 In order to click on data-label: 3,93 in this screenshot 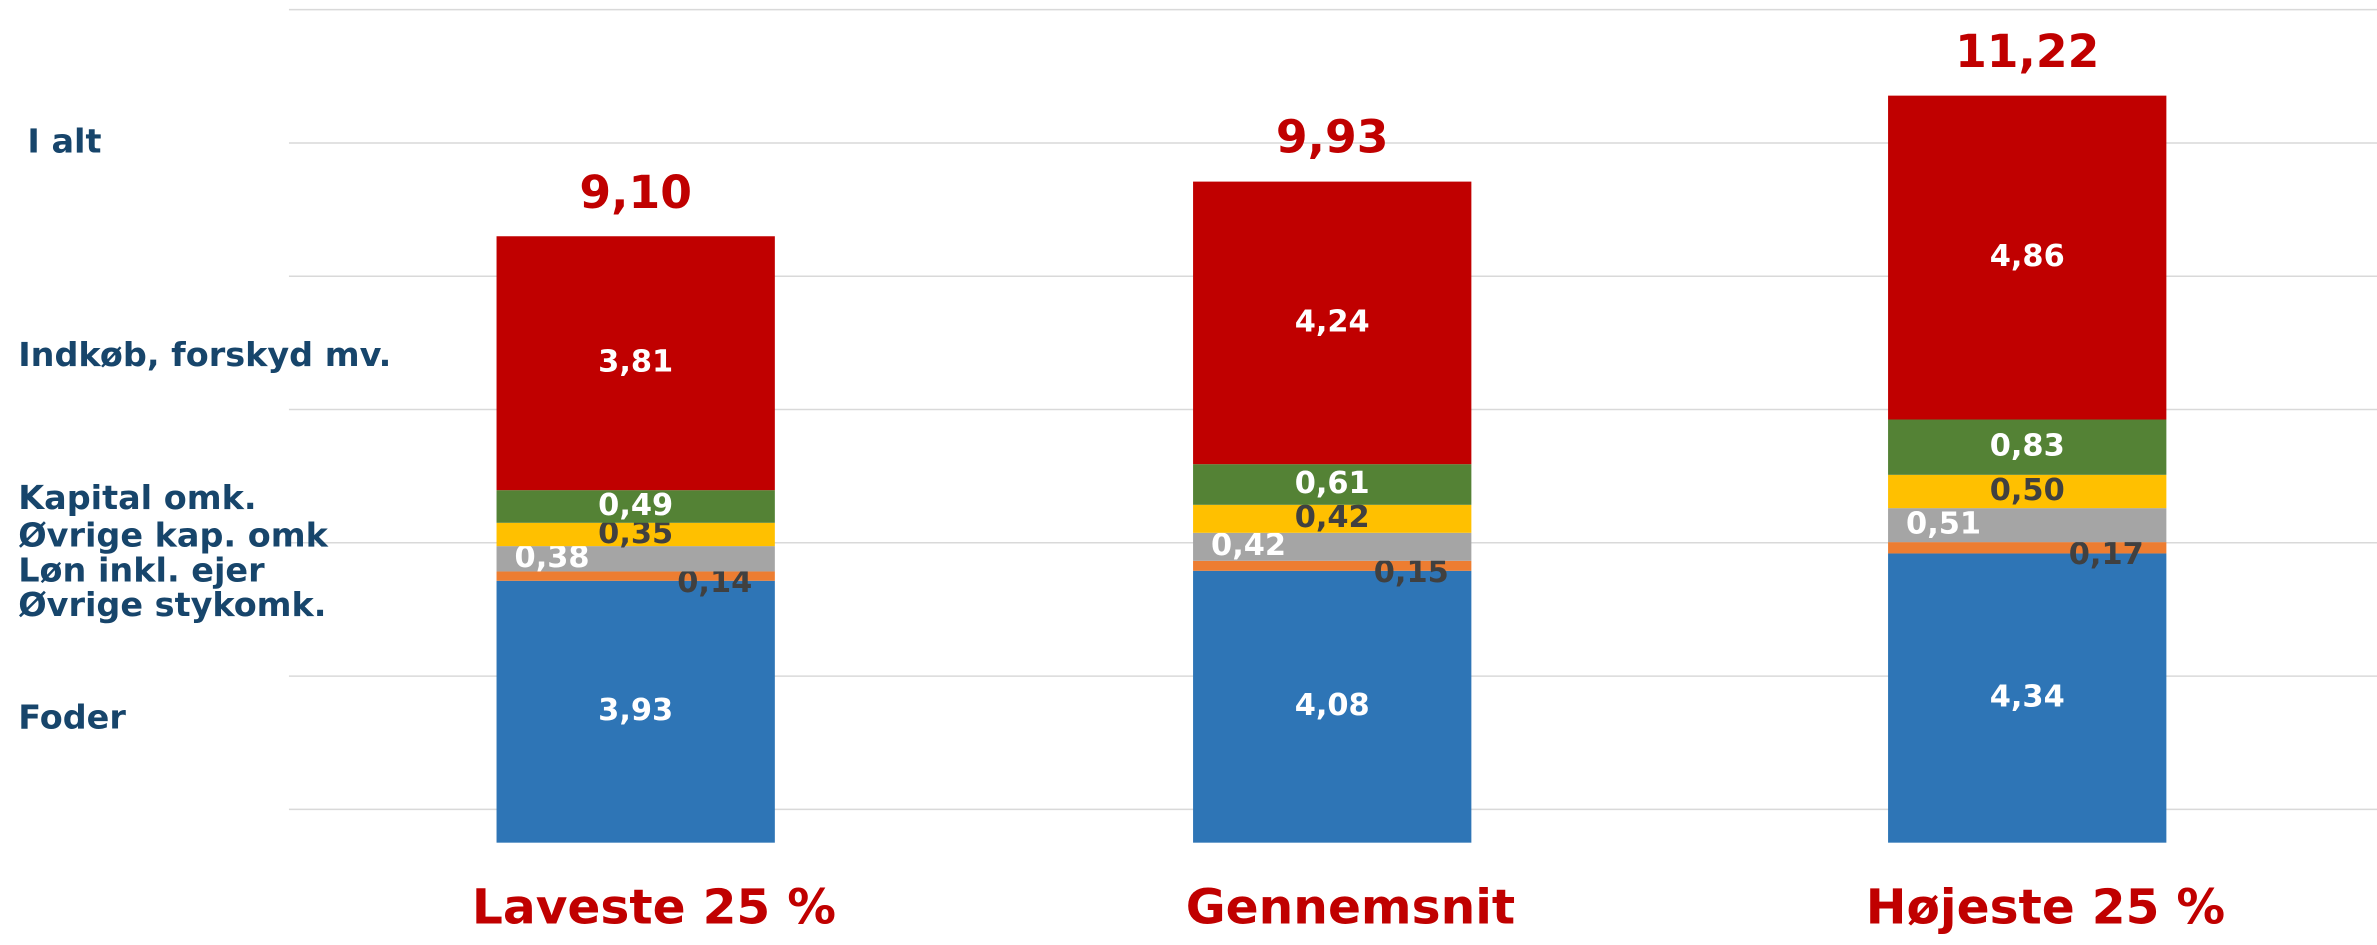, I will do `click(635, 710)`.